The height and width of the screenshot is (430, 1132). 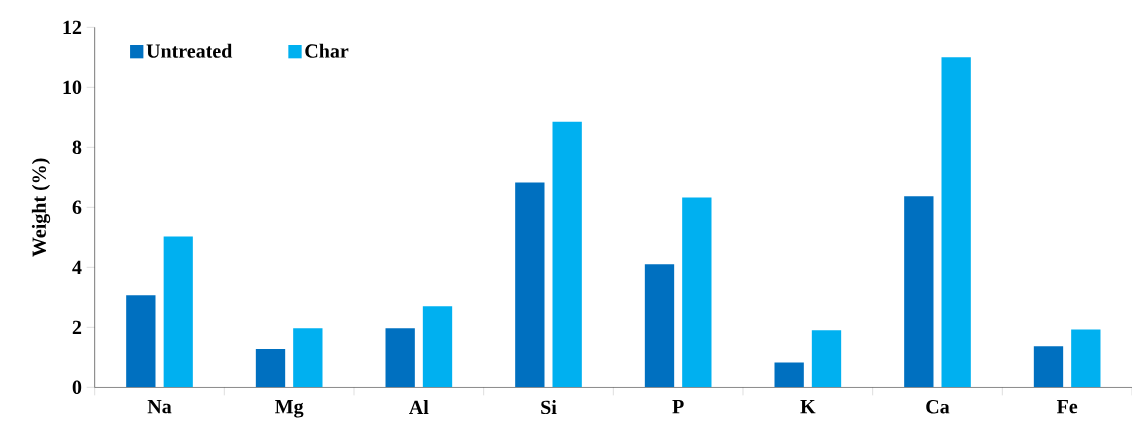 What do you see at coordinates (77, 327) in the screenshot?
I see `y-tick-label: 2` at bounding box center [77, 327].